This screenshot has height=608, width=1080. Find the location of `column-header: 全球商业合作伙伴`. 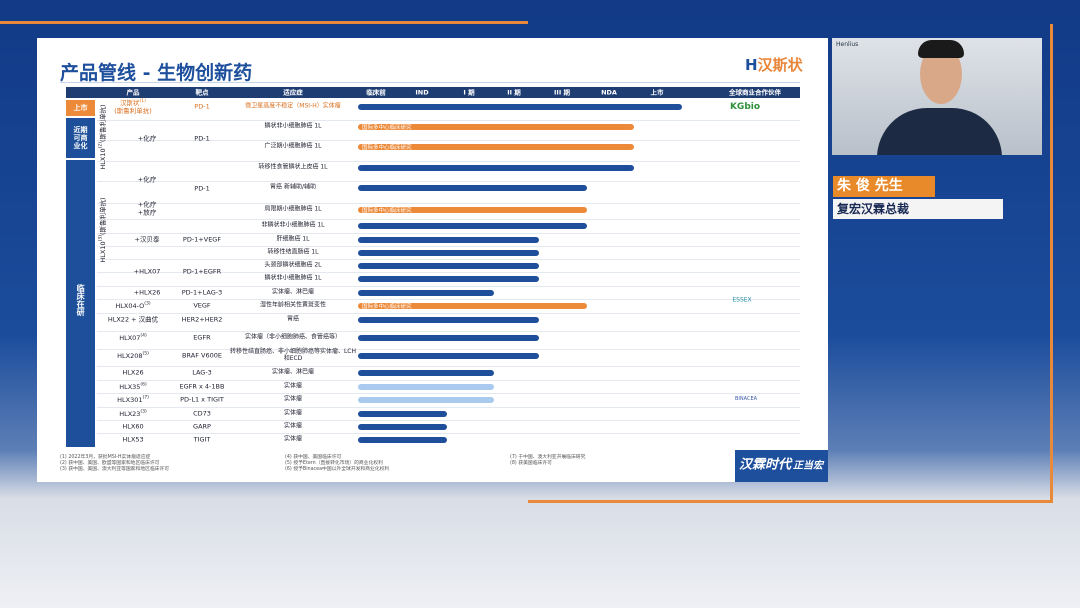

column-header: 全球商业合作伙伴 is located at coordinates (755, 91).